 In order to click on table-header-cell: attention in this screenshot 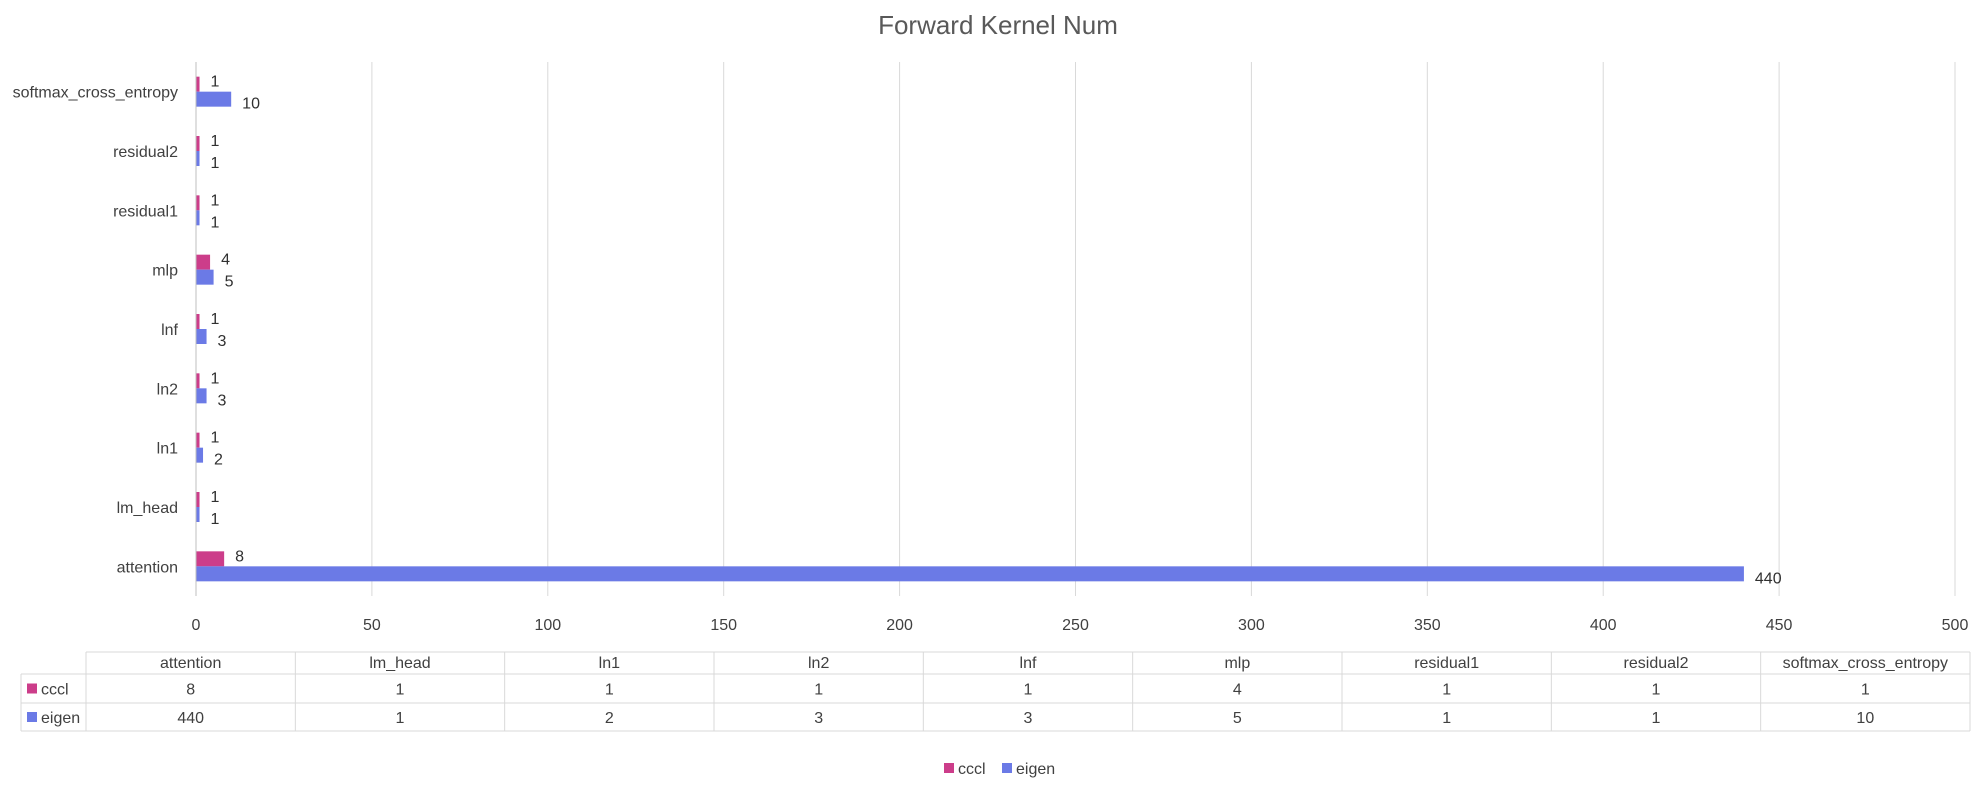, I will do `click(190, 663)`.